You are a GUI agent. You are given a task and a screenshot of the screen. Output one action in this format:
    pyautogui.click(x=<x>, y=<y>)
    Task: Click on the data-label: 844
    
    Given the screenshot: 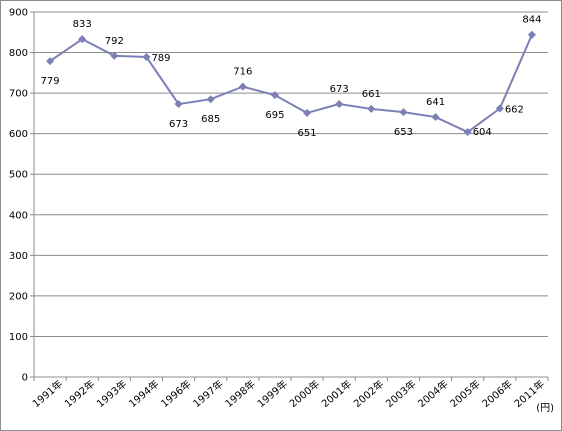 What is the action you would take?
    pyautogui.click(x=531, y=20)
    